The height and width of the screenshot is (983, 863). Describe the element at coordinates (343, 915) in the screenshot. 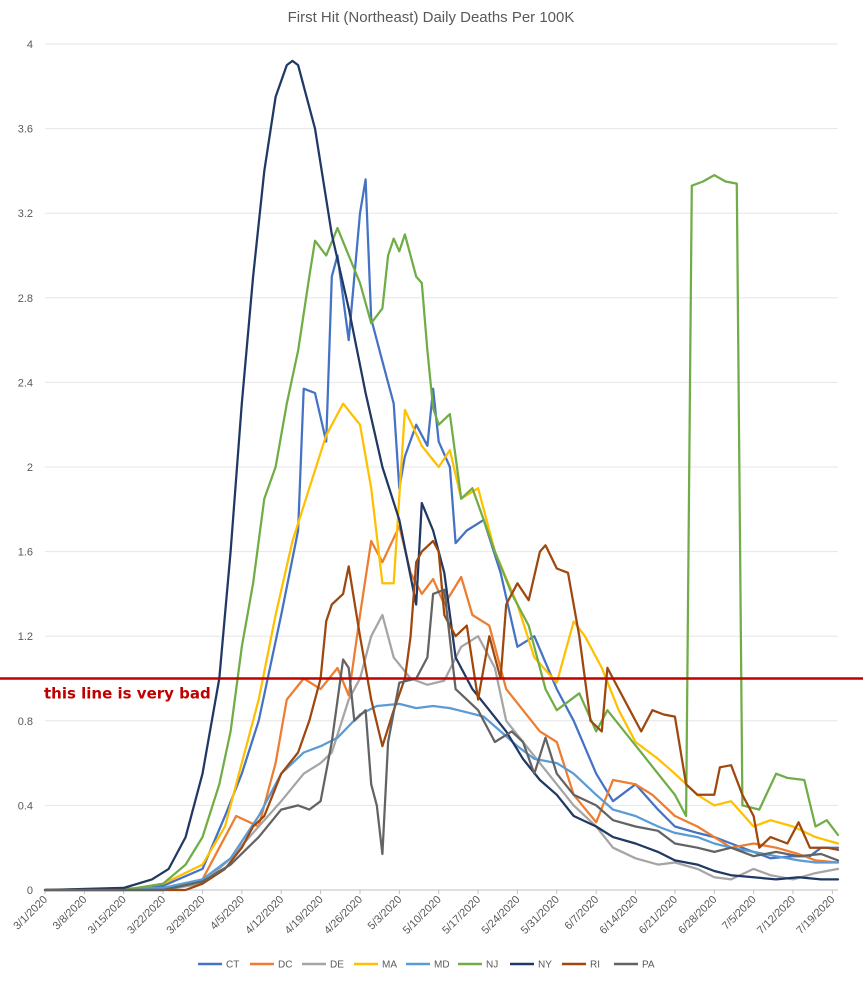

I see `x-tick-label: 4/26/2020` at that location.